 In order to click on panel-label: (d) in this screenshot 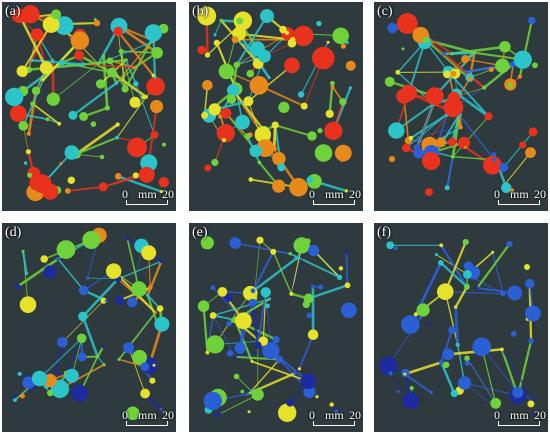, I will do `click(13, 232)`.